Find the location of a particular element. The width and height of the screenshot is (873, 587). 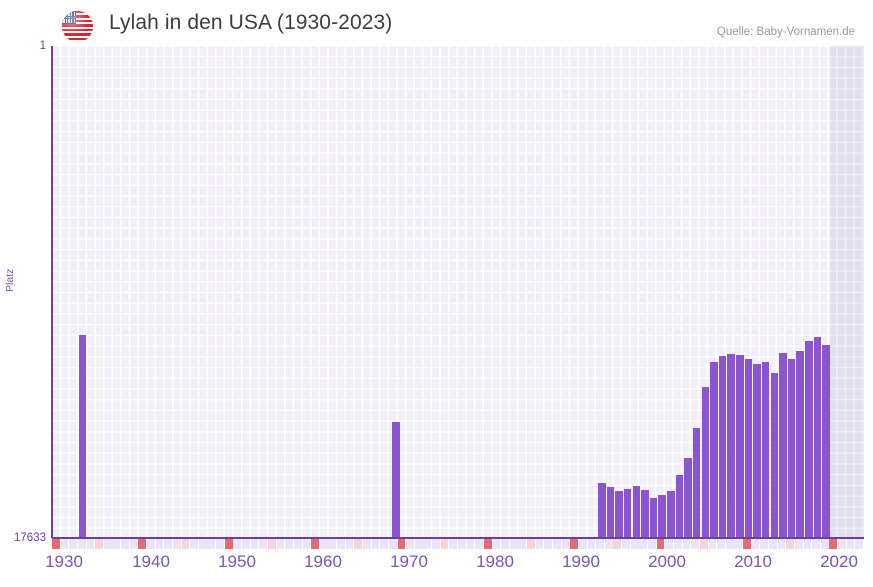

flag-stripes is located at coordinates (77, 26).